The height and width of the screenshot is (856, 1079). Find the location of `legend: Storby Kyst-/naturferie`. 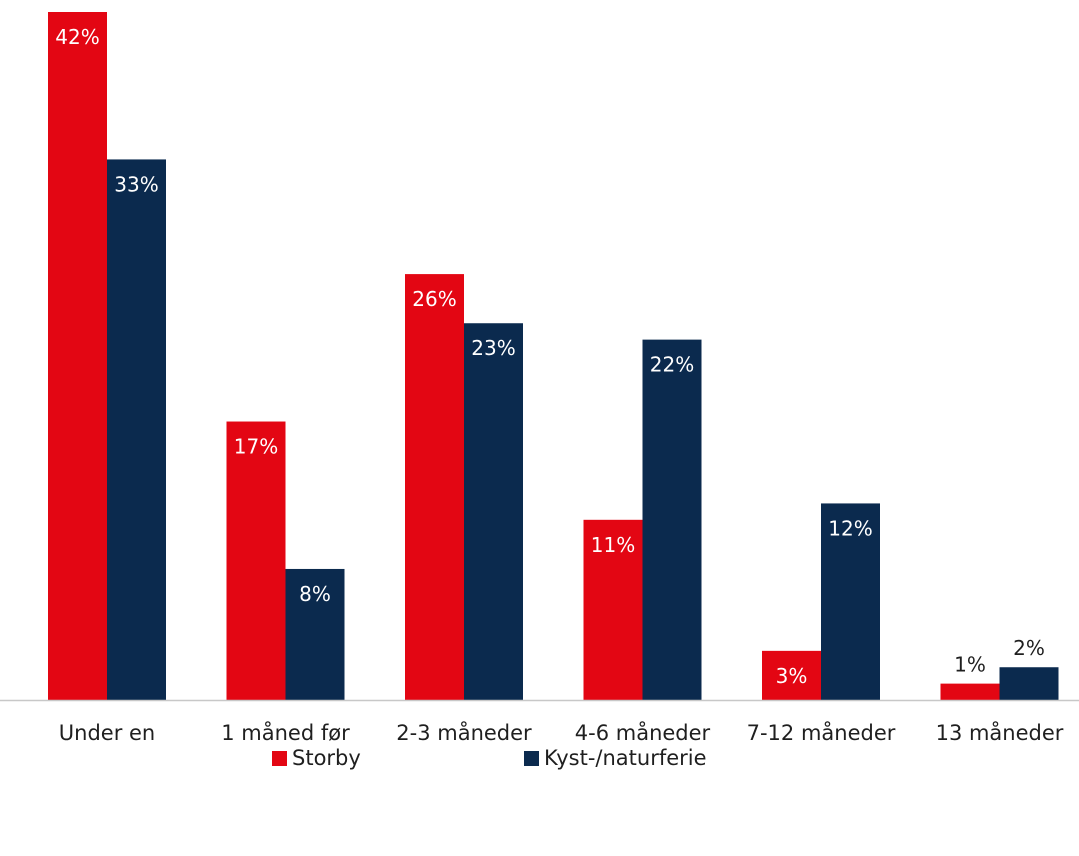

legend: Storby Kyst-/naturferie is located at coordinates (539, 761).